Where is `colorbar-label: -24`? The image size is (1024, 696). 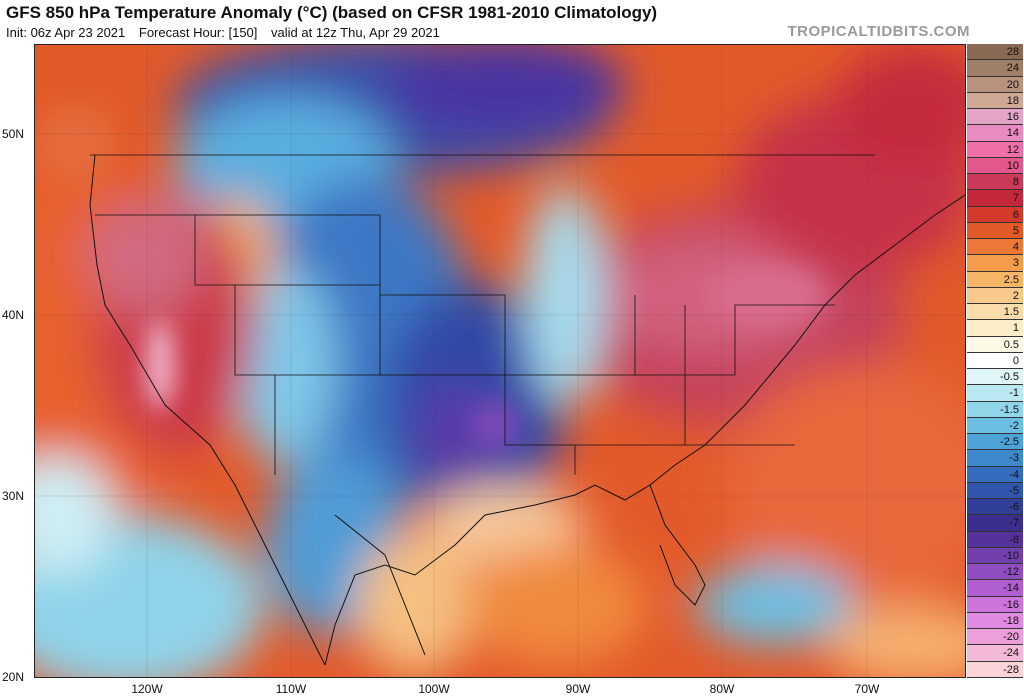
colorbar-label: -24 is located at coordinates (1011, 653).